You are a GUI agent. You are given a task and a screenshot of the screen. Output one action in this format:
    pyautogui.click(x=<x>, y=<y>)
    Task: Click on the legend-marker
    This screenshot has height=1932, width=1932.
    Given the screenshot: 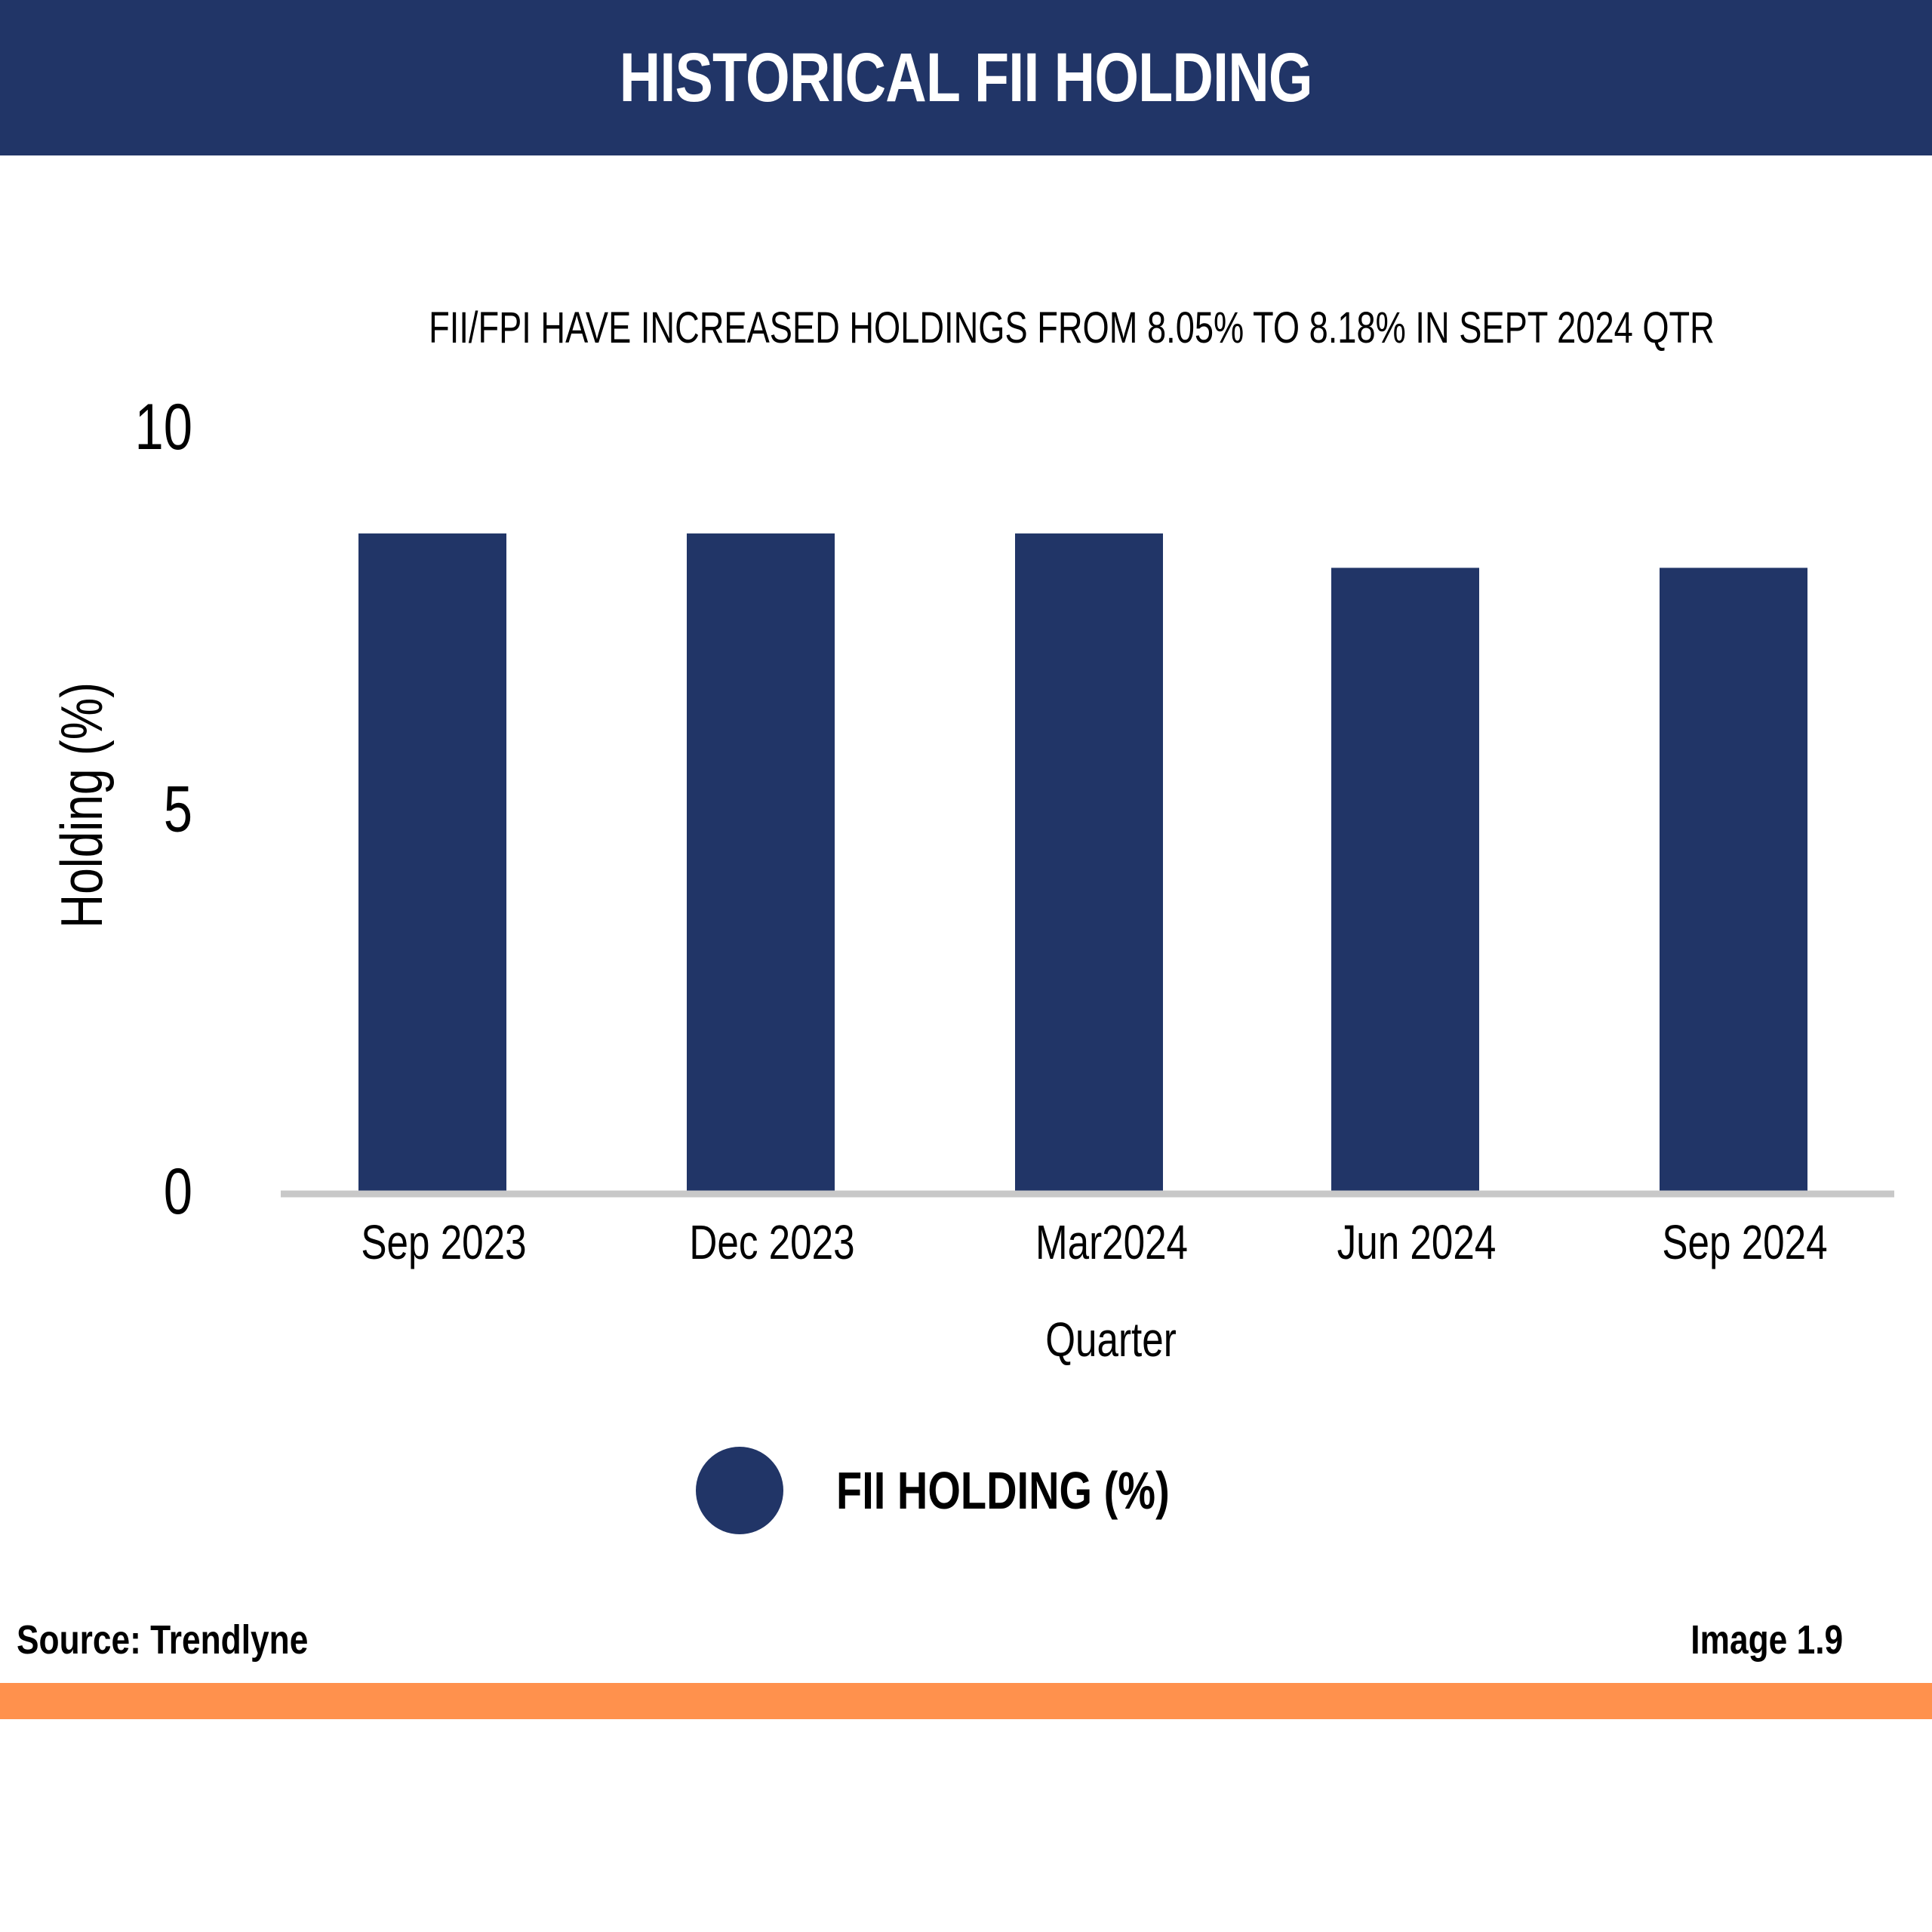 What is the action you would take?
    pyautogui.click(x=739, y=1490)
    